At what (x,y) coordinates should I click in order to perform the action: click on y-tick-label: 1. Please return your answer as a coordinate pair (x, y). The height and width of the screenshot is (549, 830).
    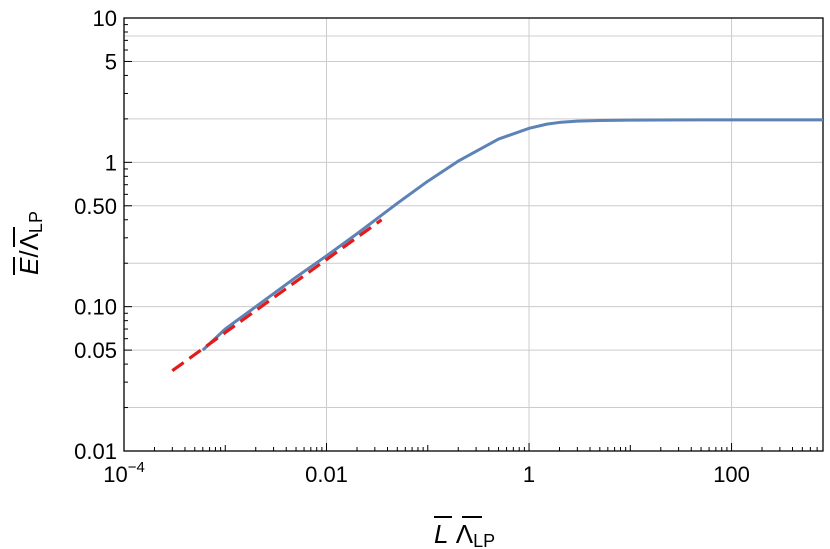
    Looking at the image, I should click on (111, 162).